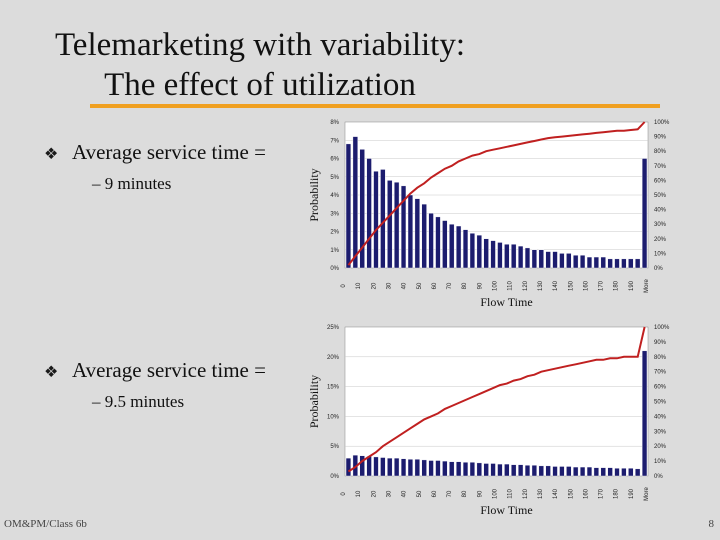  I want to click on x-tick-label: 150, so click(571, 493).